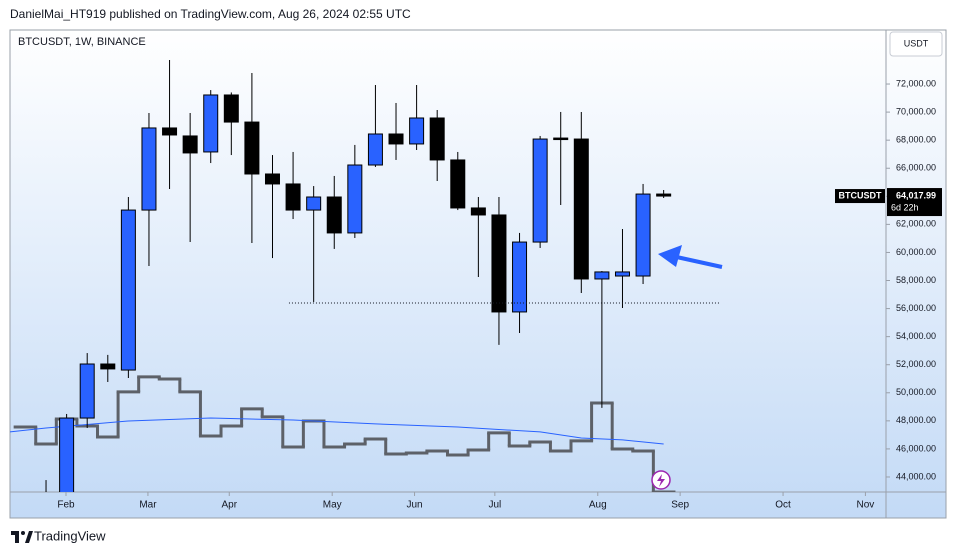 Image resolution: width=956 pixels, height=554 pixels. What do you see at coordinates (916, 448) in the screenshot?
I see `y-tick-label: 46,000.00` at bounding box center [916, 448].